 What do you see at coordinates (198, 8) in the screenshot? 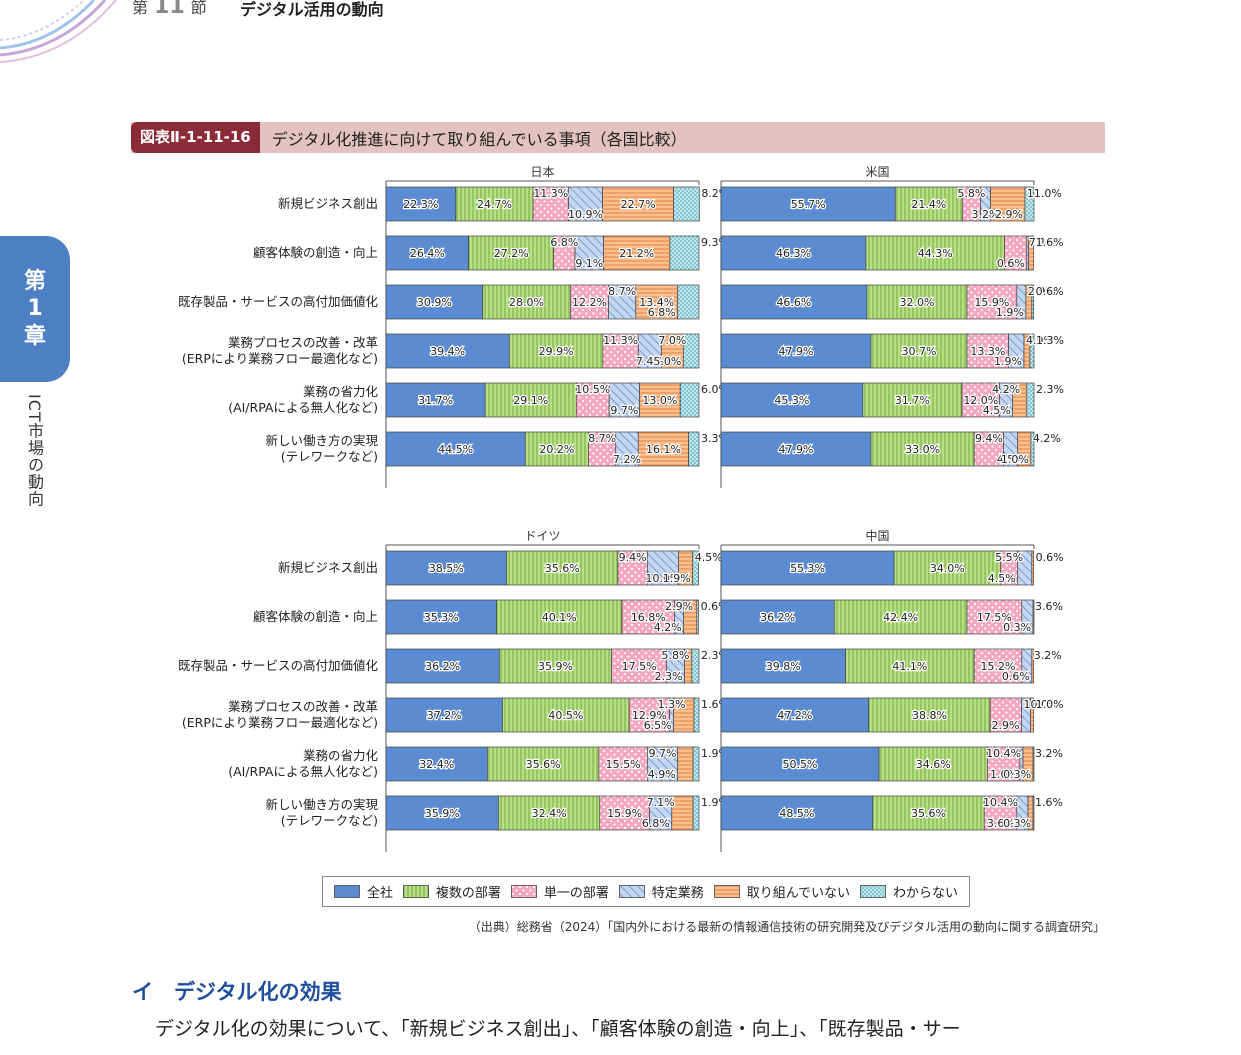
I see `section-suffix: 節` at bounding box center [198, 8].